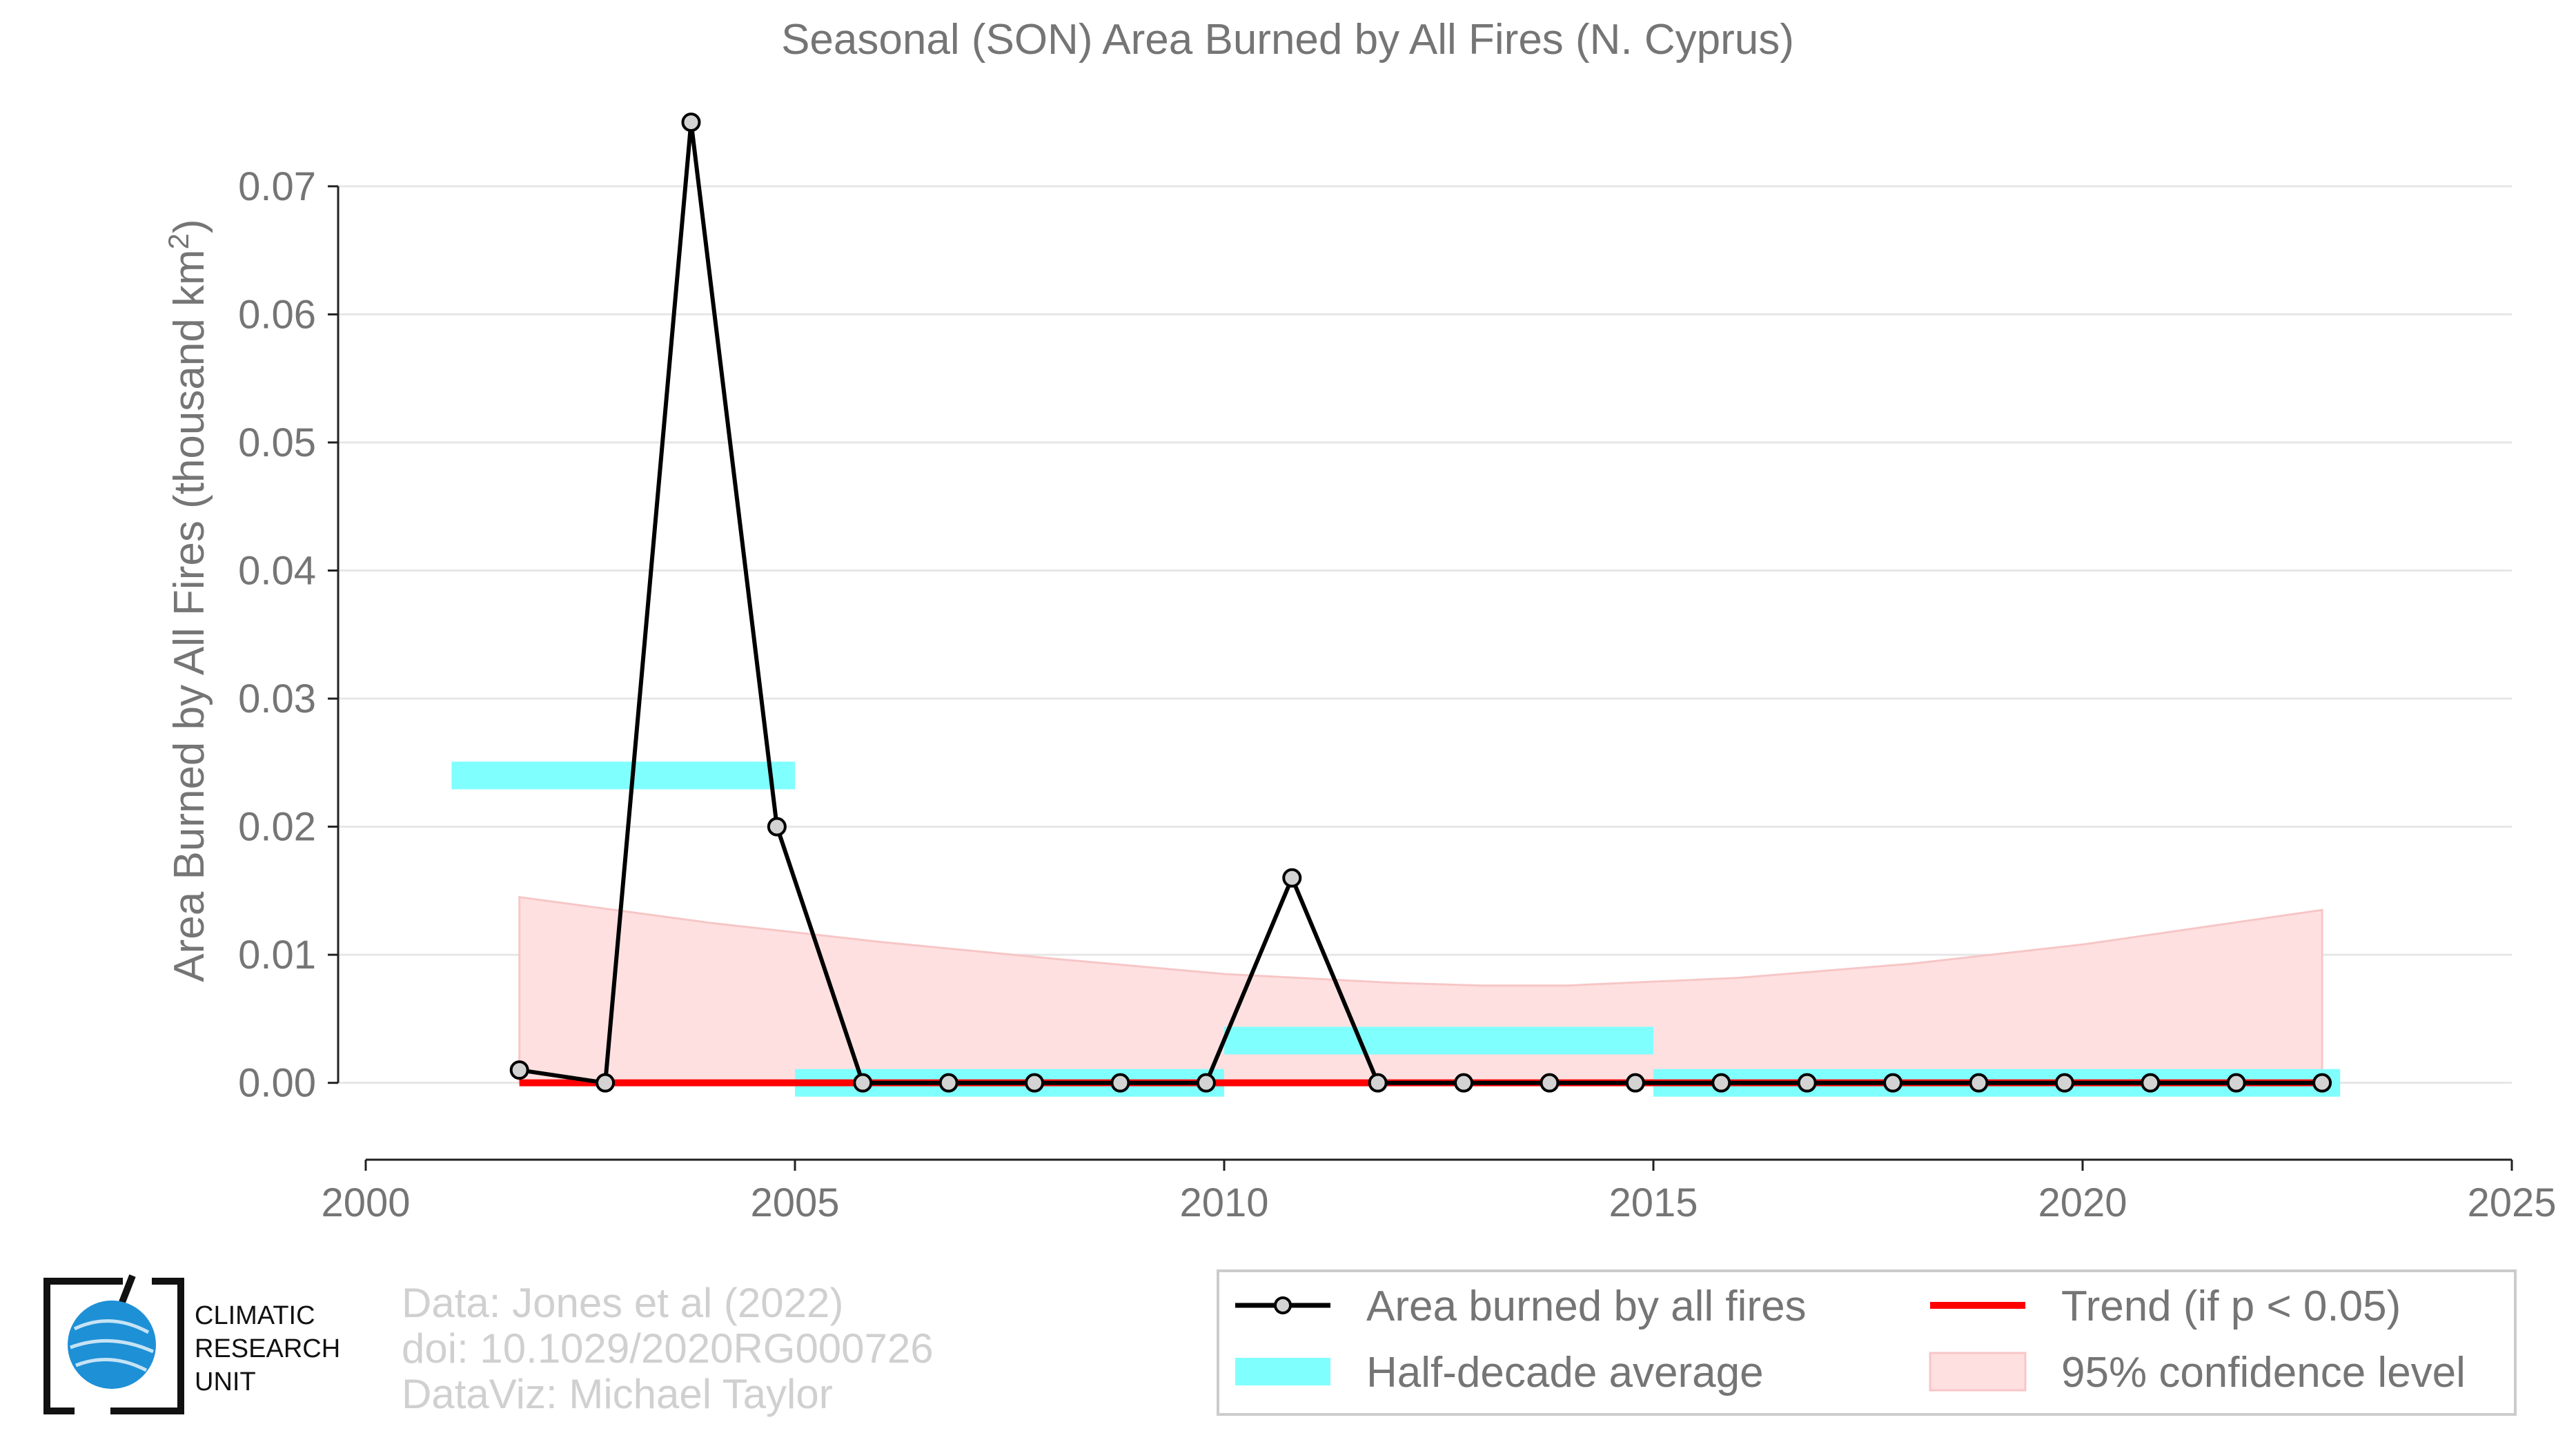 This screenshot has height=1451, width=2576. What do you see at coordinates (277, 187) in the screenshot?
I see `y-tick-label-7: 0.07` at bounding box center [277, 187].